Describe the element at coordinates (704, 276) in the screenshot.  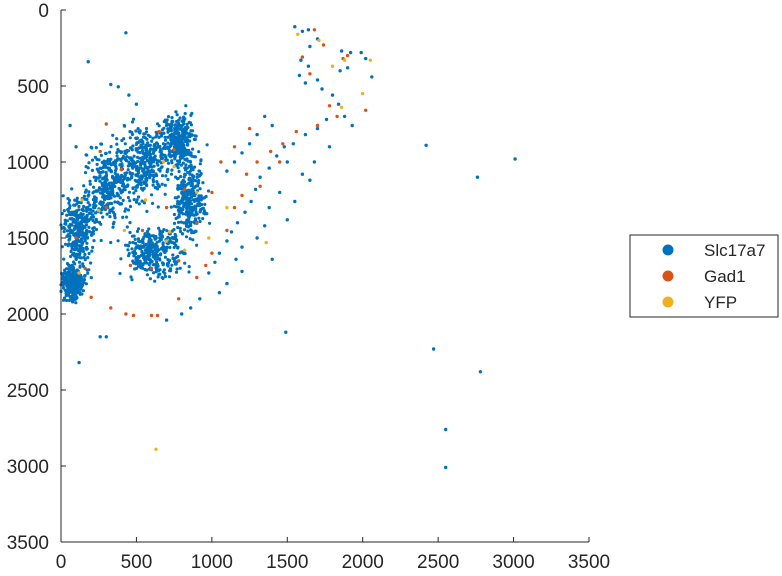
I see `legend-box` at that location.